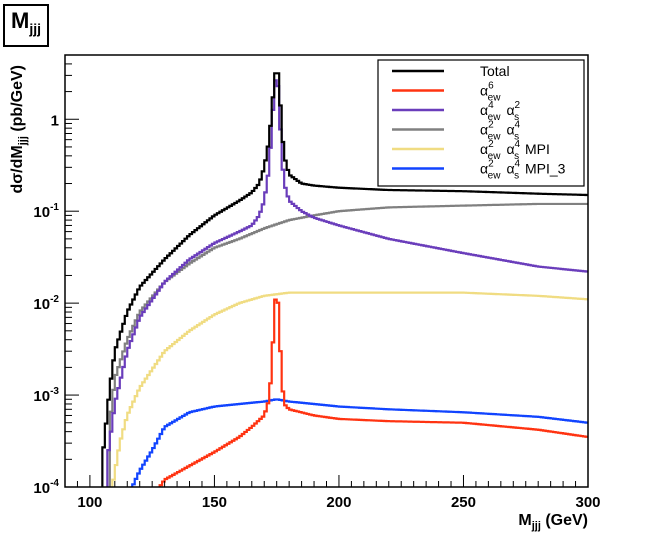 The height and width of the screenshot is (538, 654). I want to click on y-tick-label: 1, so click(55, 120).